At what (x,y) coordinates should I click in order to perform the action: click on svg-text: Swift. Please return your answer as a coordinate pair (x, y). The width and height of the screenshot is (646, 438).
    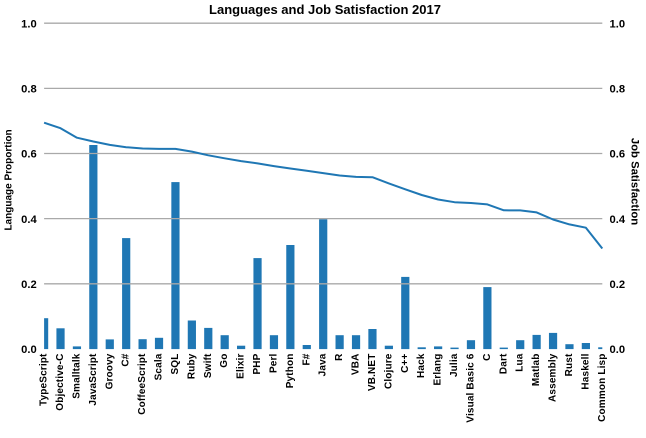
    Looking at the image, I should click on (208, 365).